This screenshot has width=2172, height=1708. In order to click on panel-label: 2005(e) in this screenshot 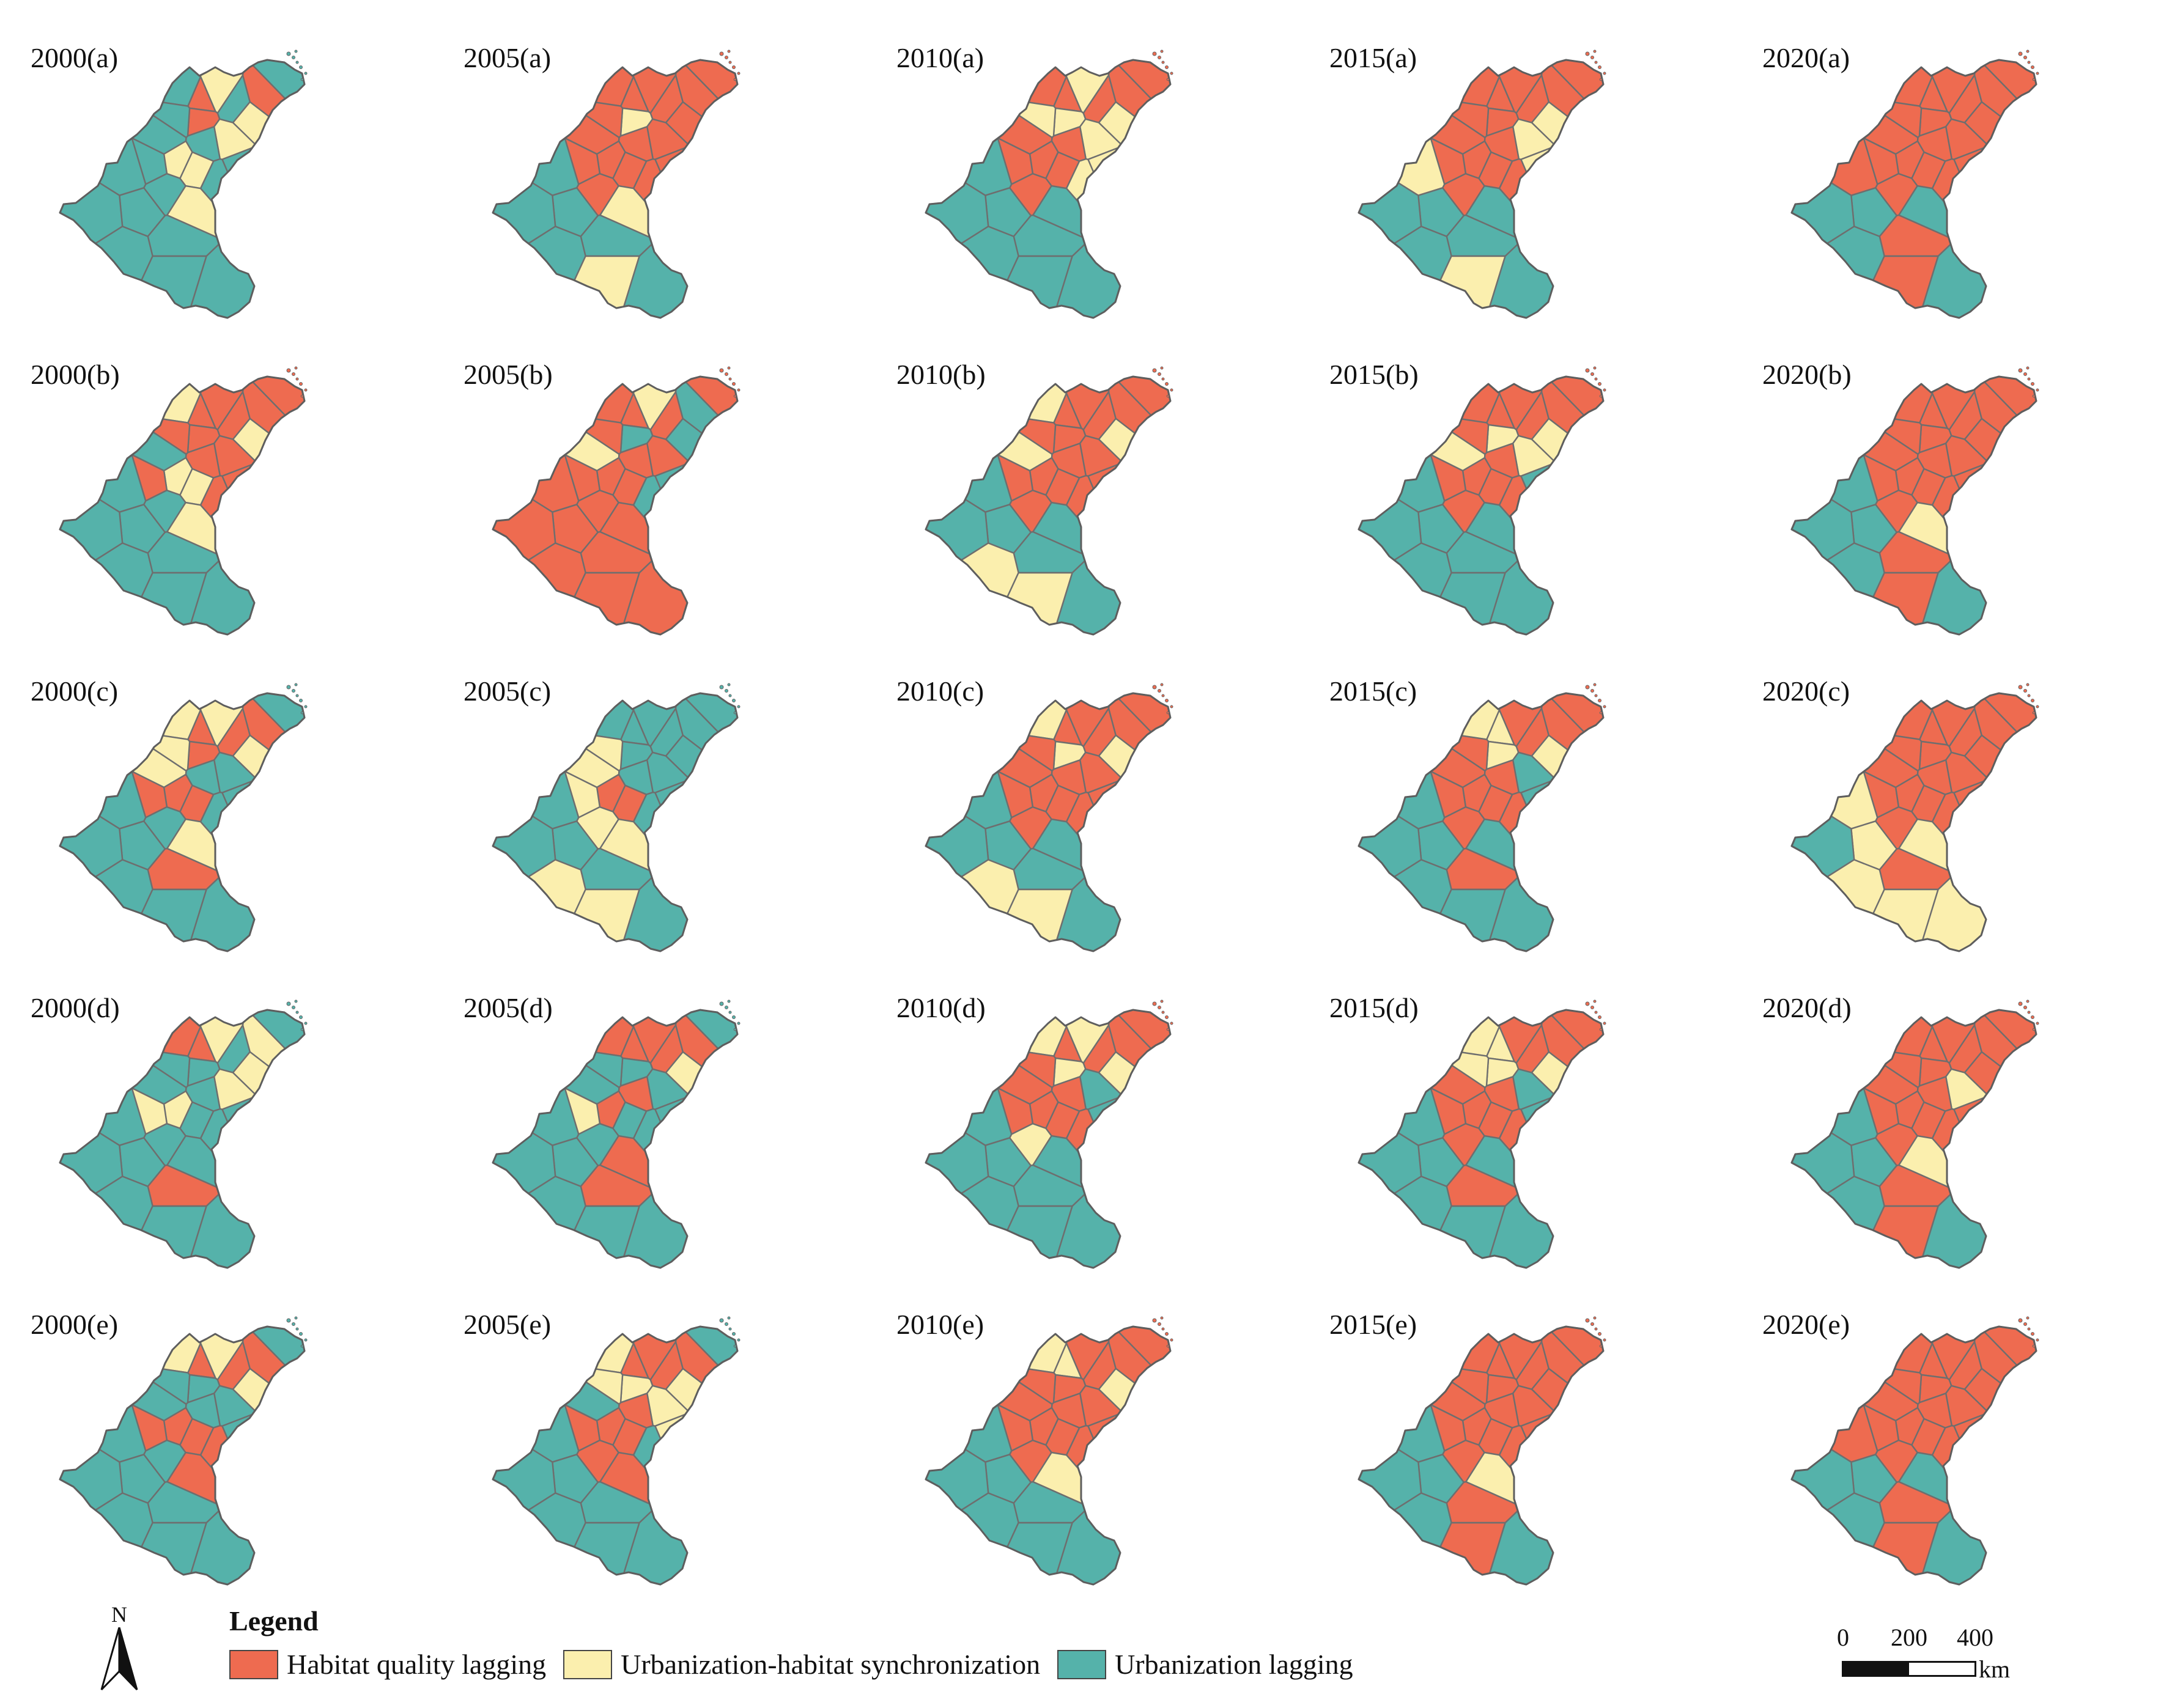, I will do `click(508, 1324)`.